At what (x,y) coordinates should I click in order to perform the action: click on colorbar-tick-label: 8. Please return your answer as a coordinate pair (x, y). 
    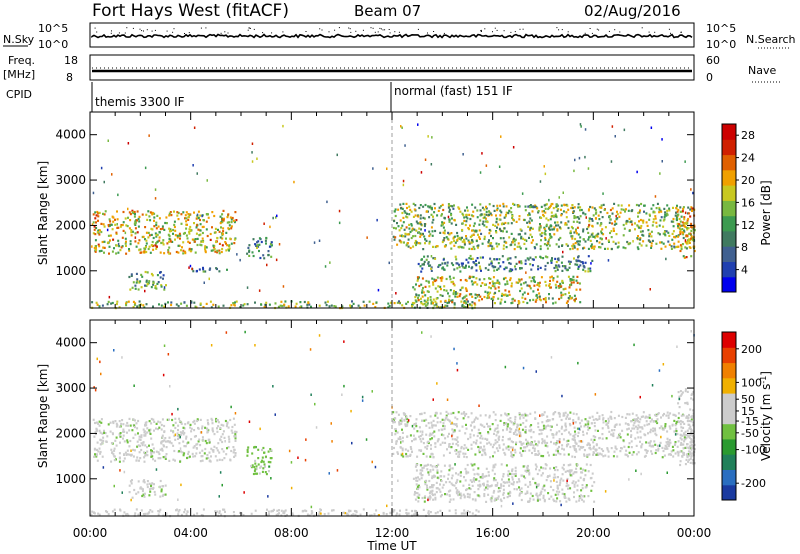
    Looking at the image, I should click on (744, 247).